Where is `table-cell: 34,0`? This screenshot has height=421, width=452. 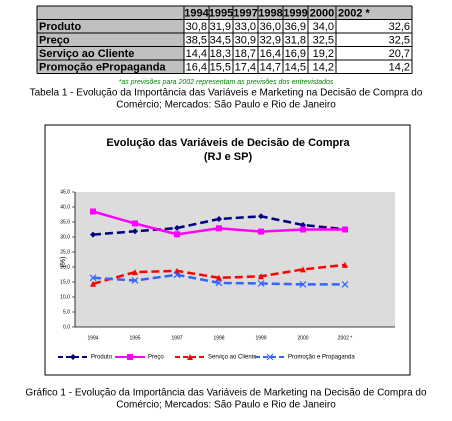
table-cell: 34,0 is located at coordinates (323, 27).